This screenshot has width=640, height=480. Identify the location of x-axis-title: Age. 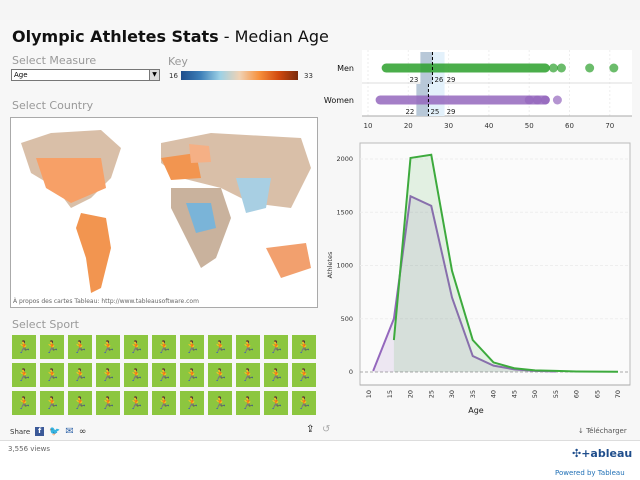
(476, 410).